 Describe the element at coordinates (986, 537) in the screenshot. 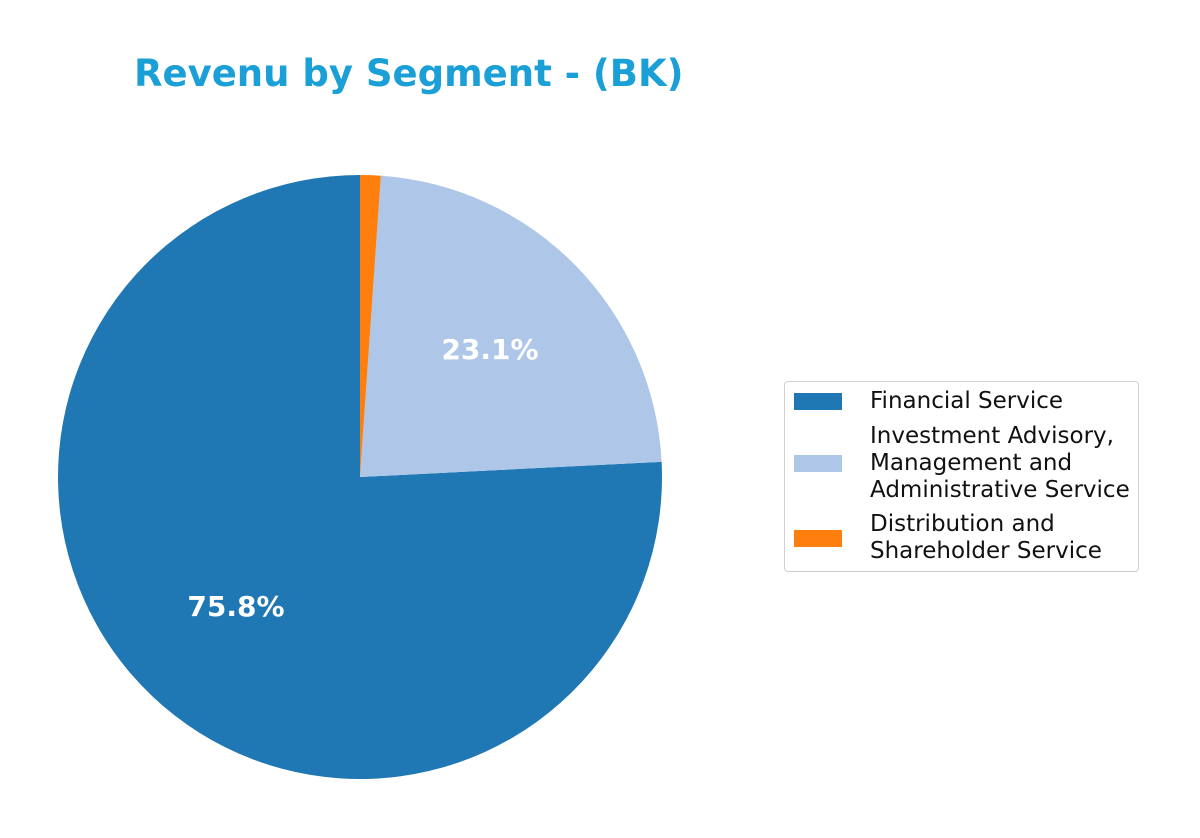

I see `legend-label: Distribution and Shareholder Service` at that location.